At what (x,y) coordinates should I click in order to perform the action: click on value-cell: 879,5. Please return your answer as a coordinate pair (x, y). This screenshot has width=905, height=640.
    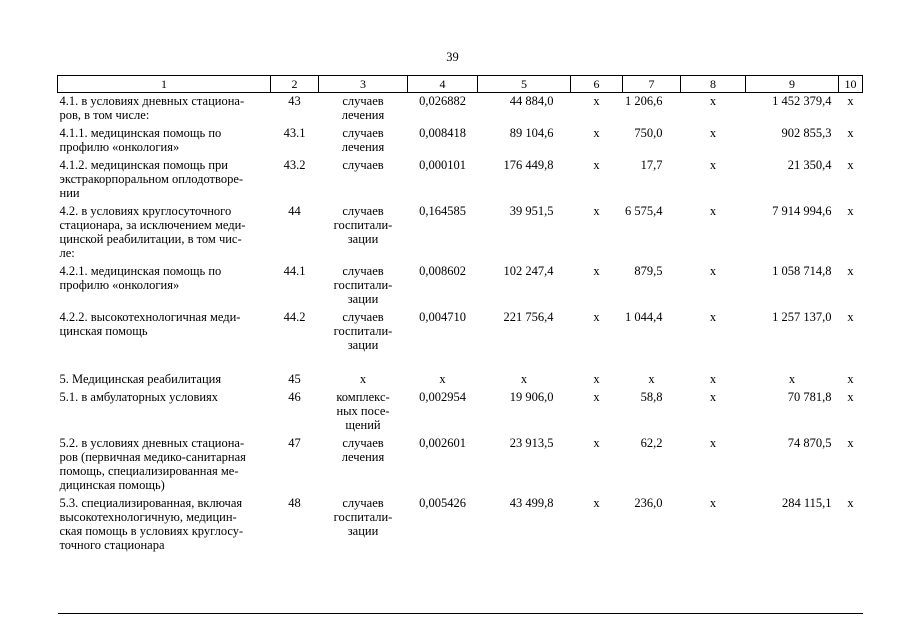
    Looking at the image, I should click on (648, 271).